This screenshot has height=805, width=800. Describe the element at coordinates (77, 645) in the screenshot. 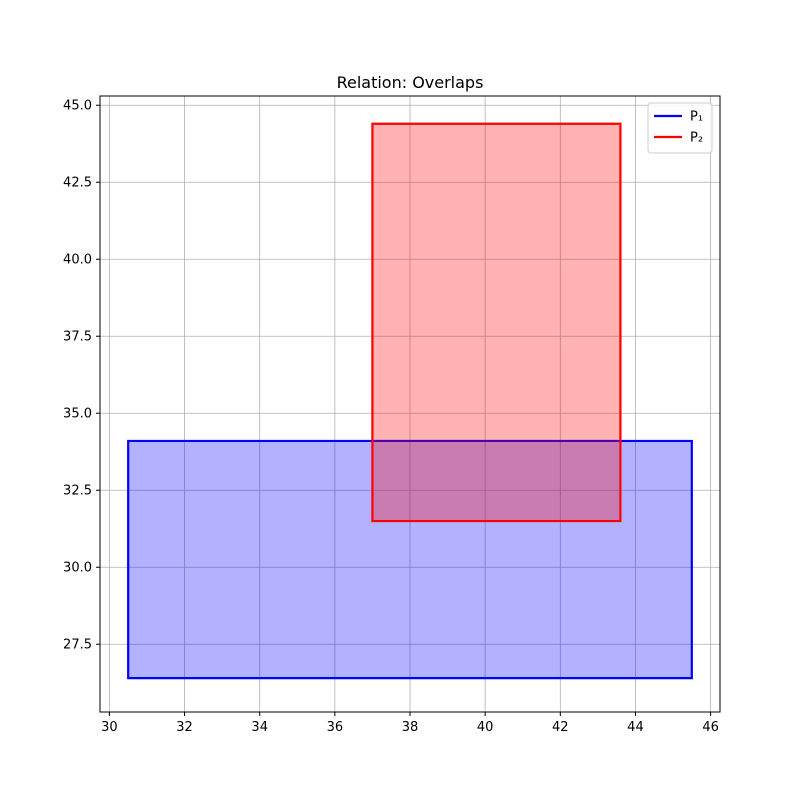

I see `y-tick-label: 27.5` at that location.